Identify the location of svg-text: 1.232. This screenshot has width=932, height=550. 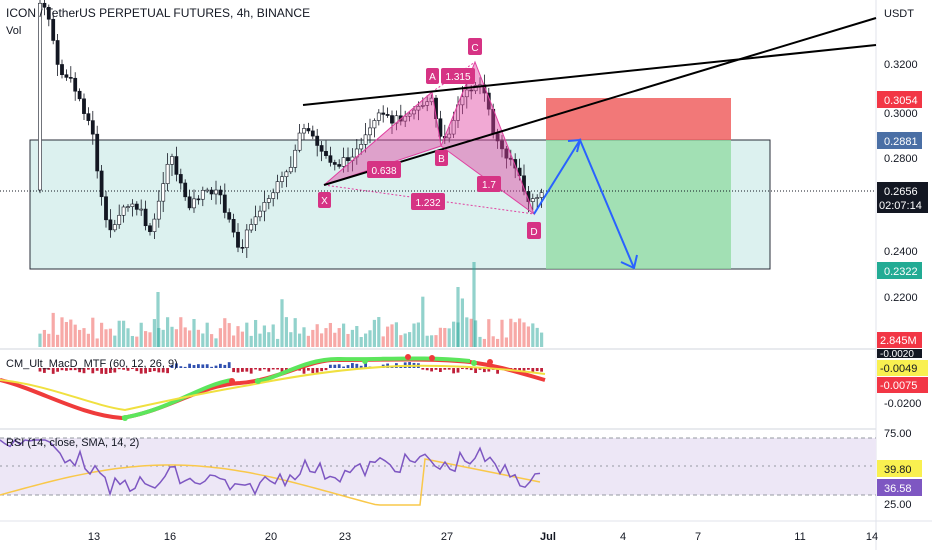
(427, 203).